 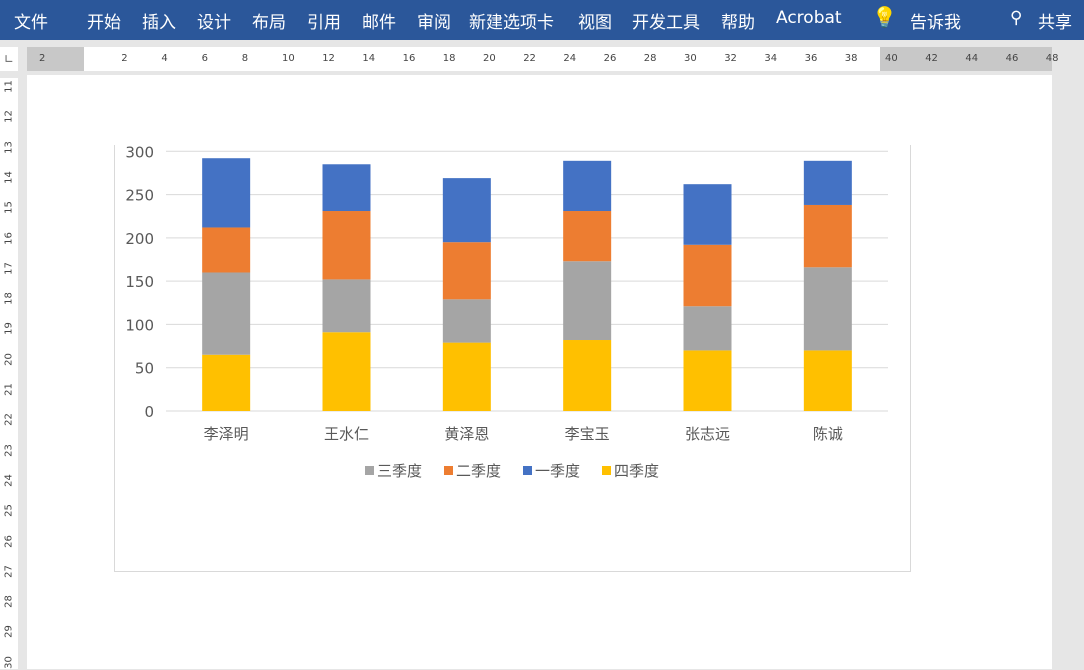 I want to click on ruler-number: 44, so click(x=972, y=58).